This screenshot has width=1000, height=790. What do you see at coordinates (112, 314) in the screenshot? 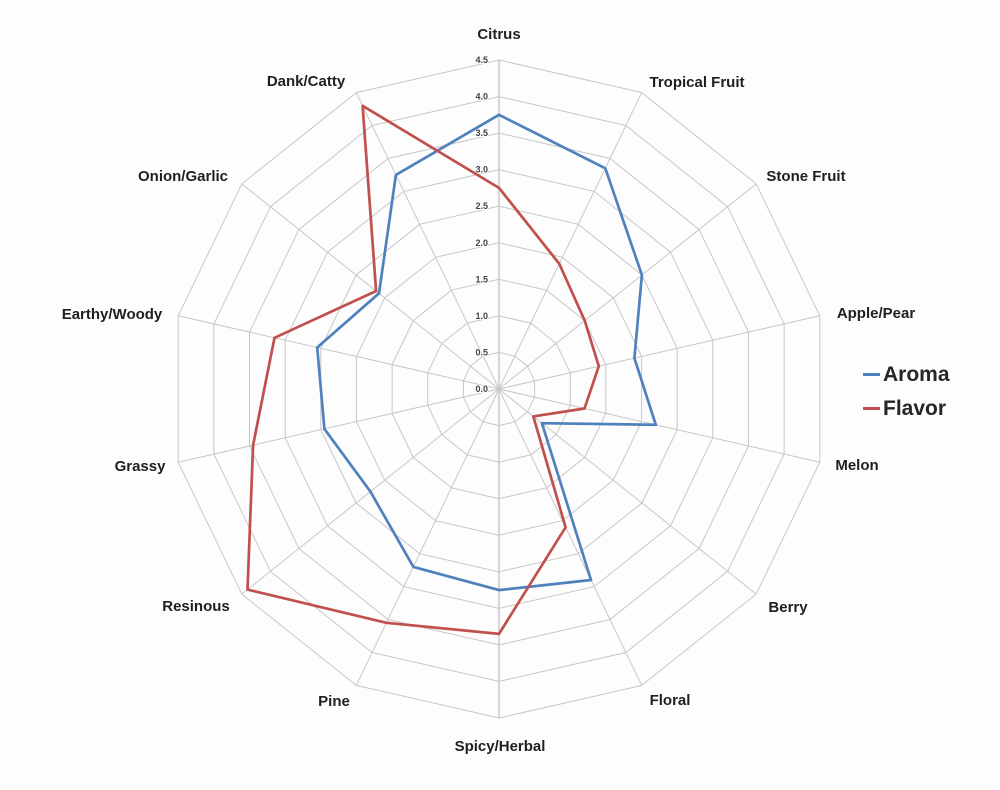
I see `category-label-earthy-woody: Earthy/Woody` at bounding box center [112, 314].